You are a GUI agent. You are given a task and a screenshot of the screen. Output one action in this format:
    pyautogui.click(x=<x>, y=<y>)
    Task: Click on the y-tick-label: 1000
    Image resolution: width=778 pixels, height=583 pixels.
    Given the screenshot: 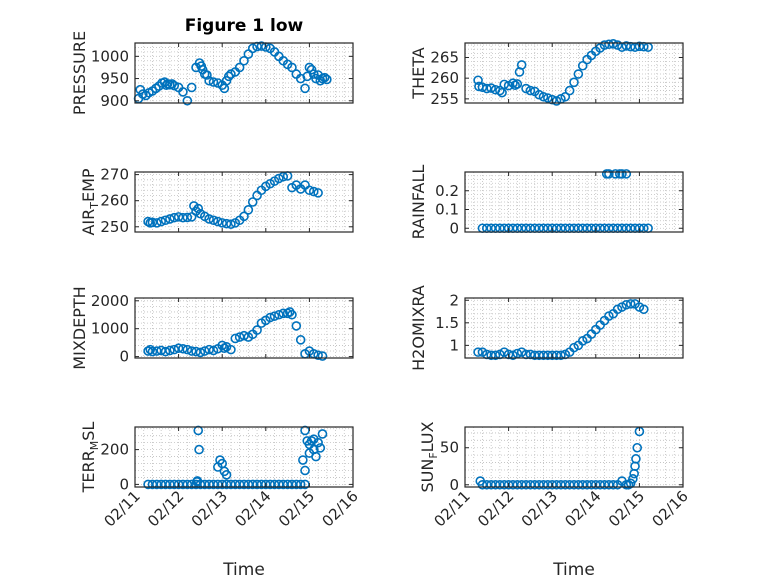 What is the action you would take?
    pyautogui.click(x=110, y=329)
    